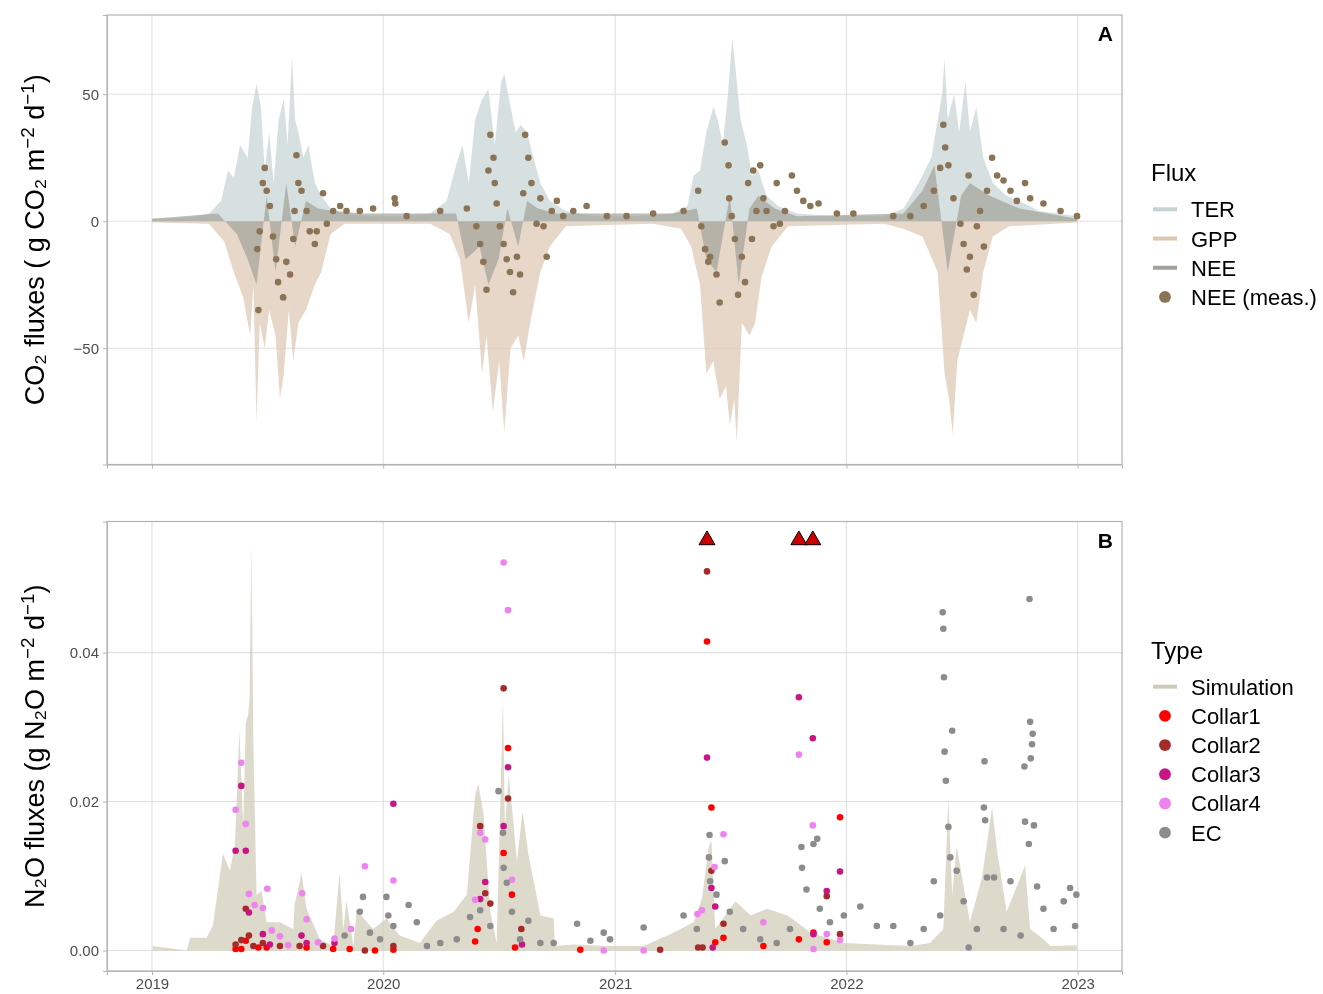 Image resolution: width=1323 pixels, height=994 pixels. What do you see at coordinates (86, 348) in the screenshot?
I see `y-tick-label: −50` at bounding box center [86, 348].